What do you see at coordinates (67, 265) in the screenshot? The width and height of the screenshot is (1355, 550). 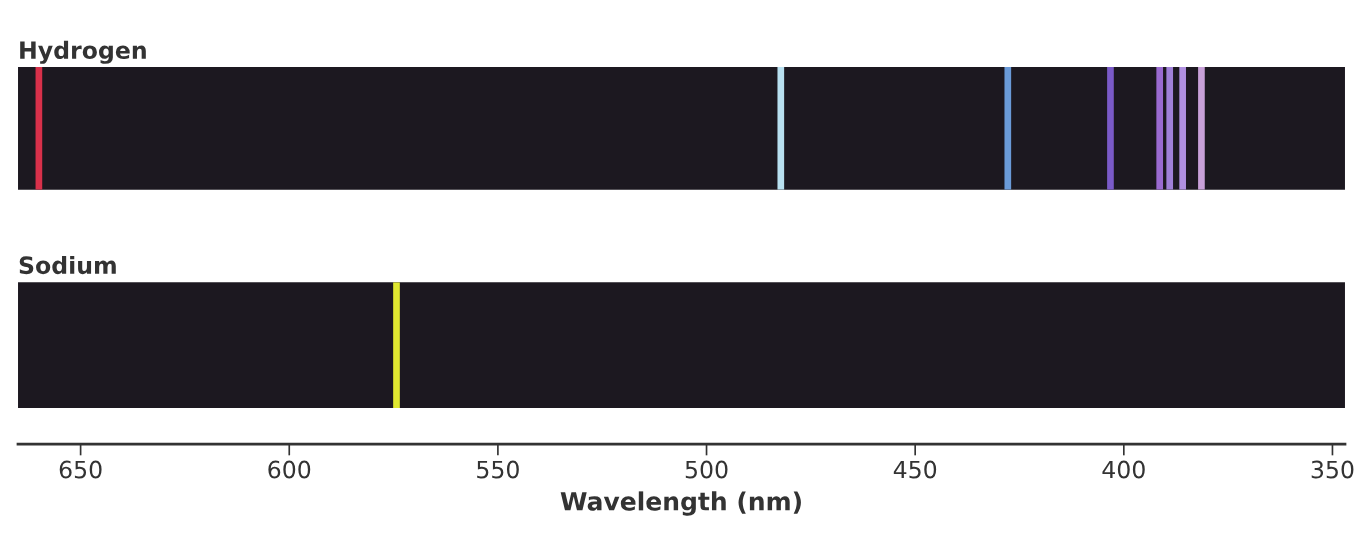 I see `chart-title: Sodium` at bounding box center [67, 265].